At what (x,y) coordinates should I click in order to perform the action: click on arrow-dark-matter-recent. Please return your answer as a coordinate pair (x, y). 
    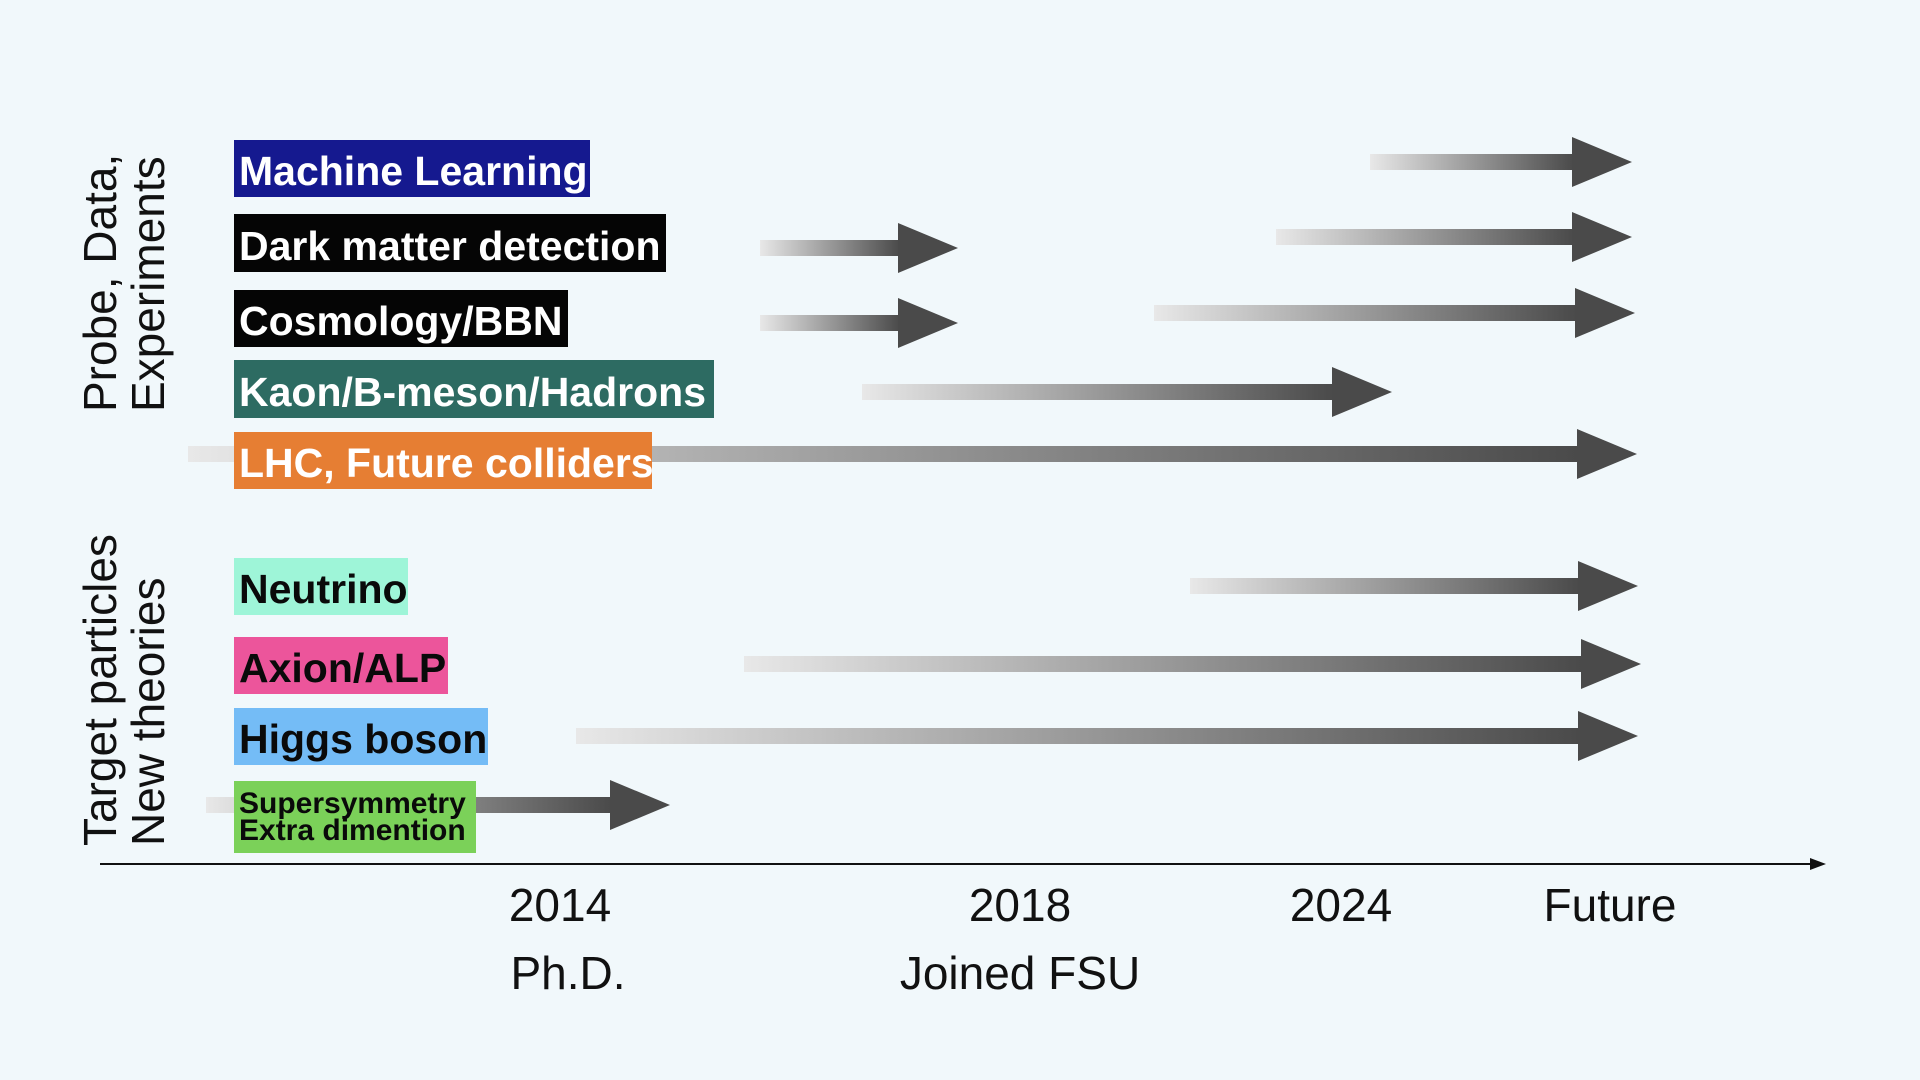
    Looking at the image, I should click on (1454, 237).